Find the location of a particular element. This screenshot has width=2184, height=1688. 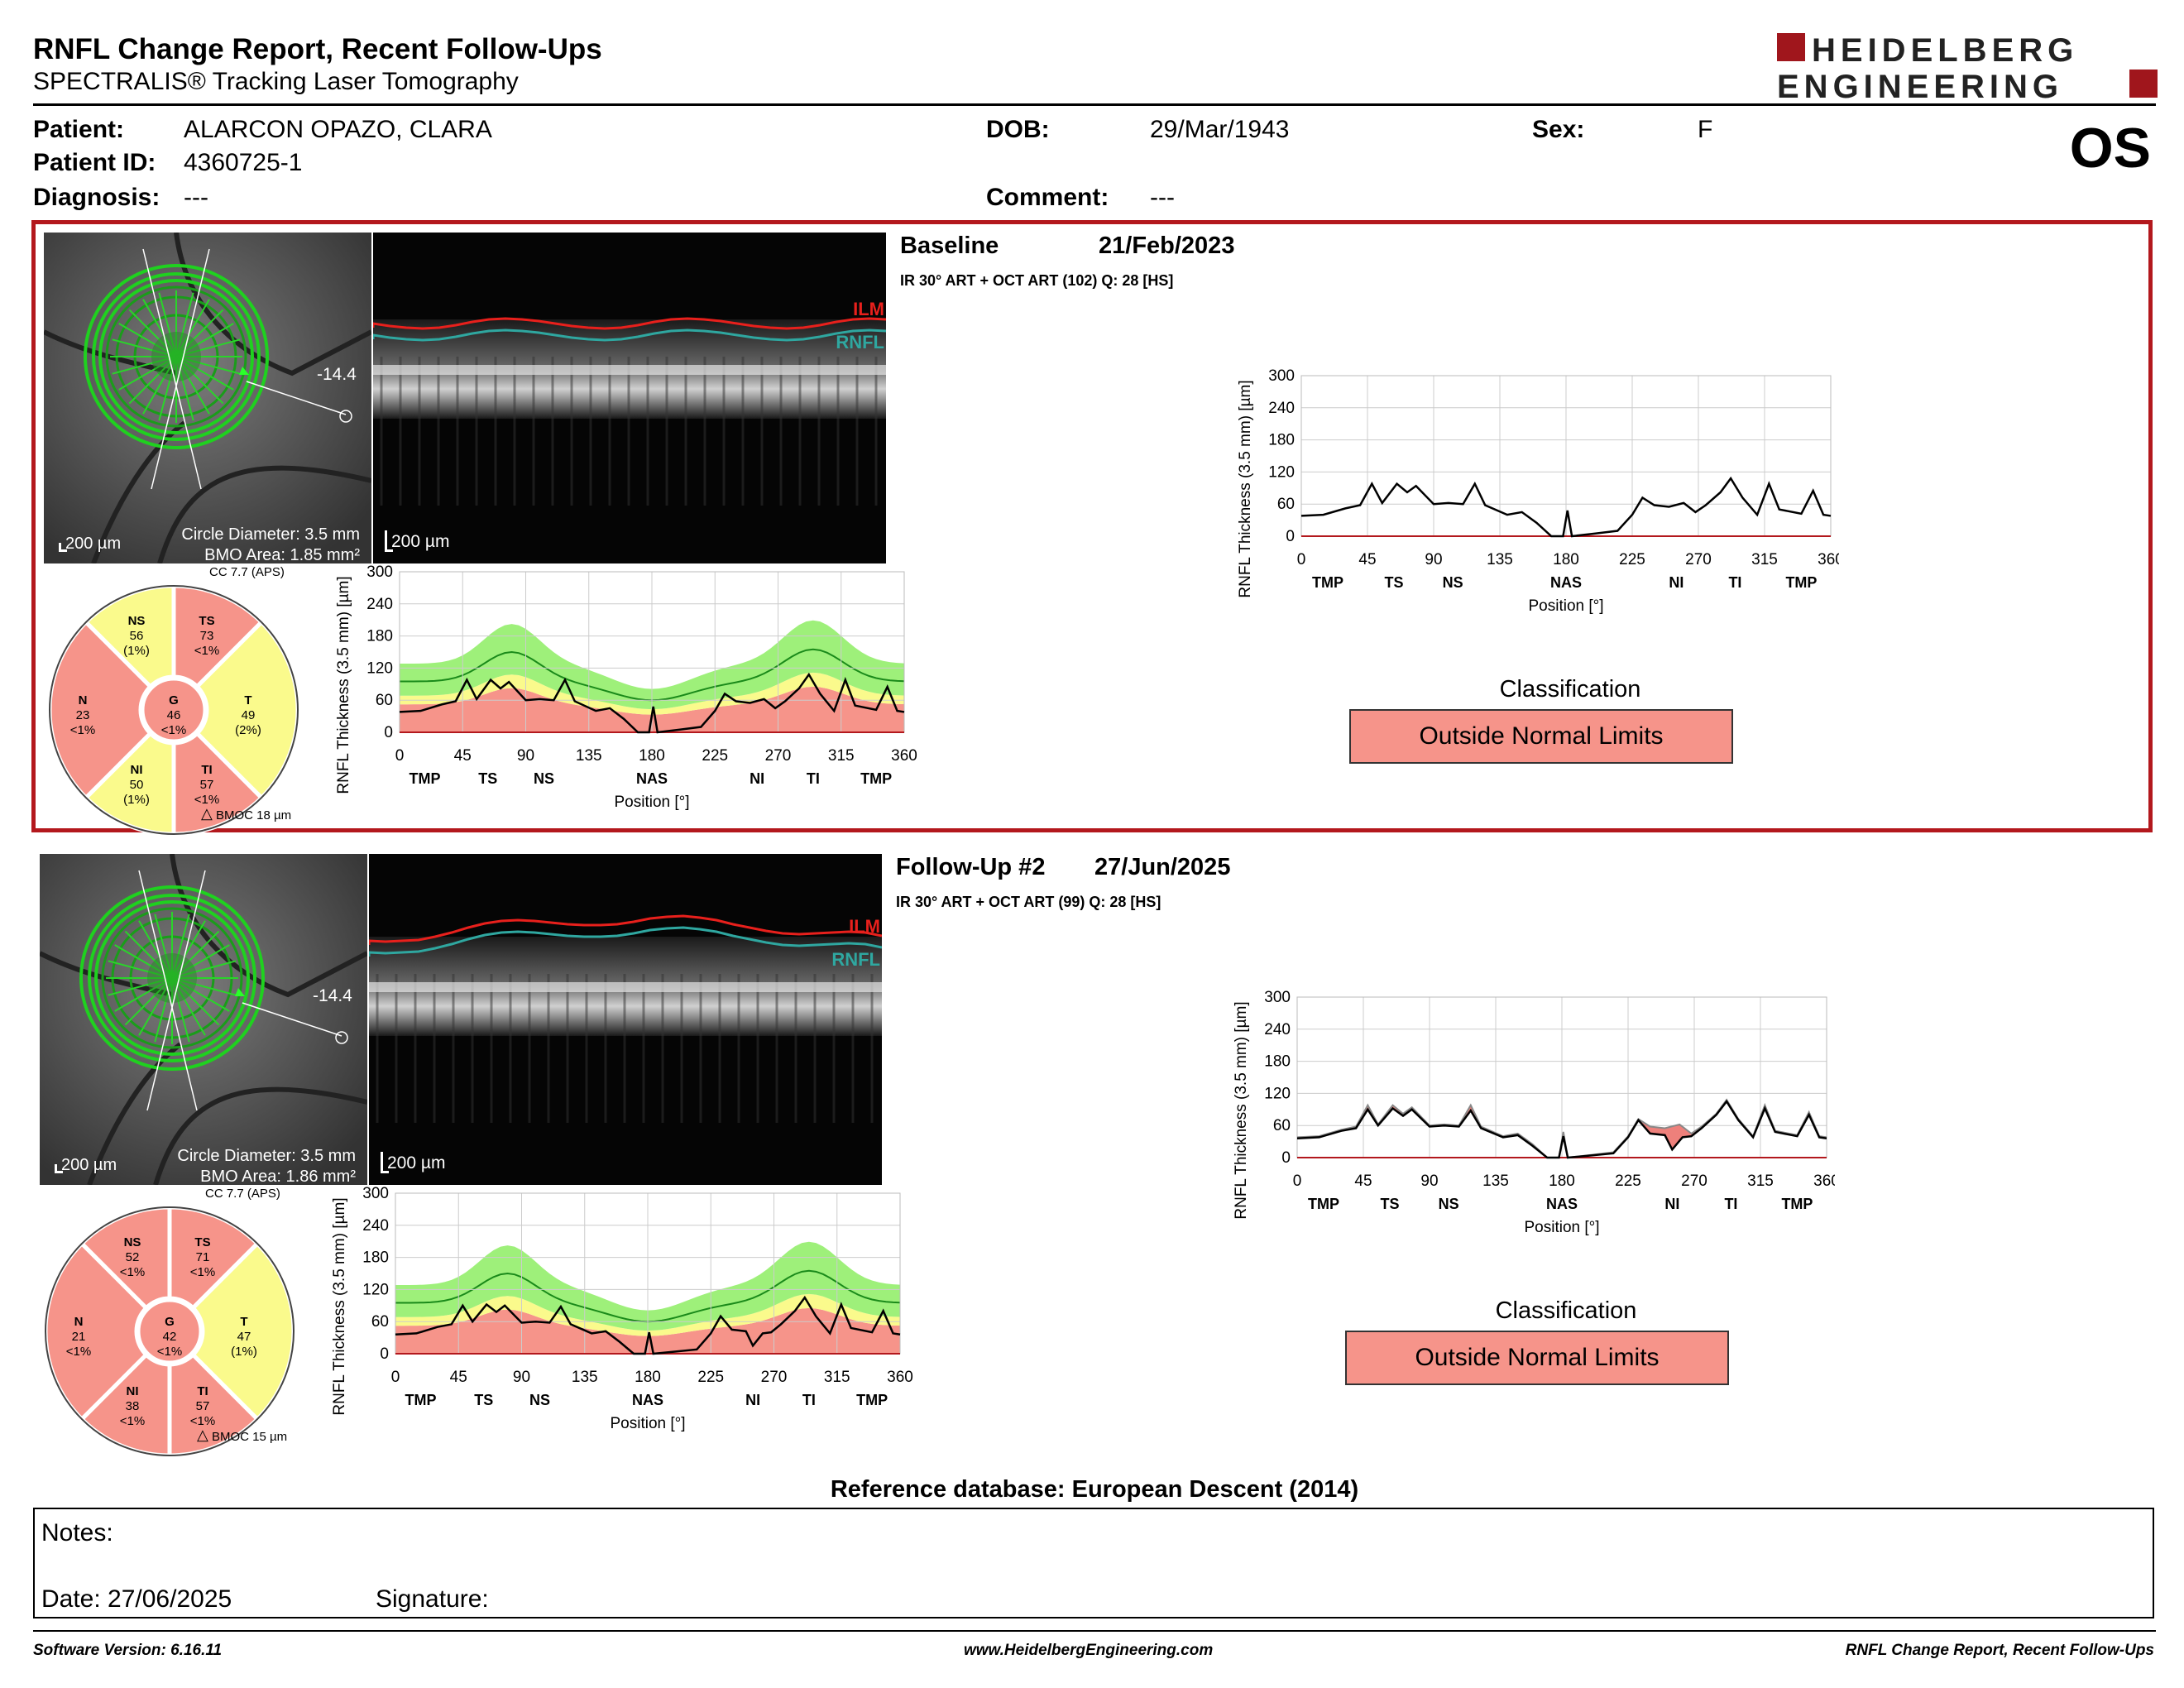

sector-tick-label: NS is located at coordinates (1453, 582).